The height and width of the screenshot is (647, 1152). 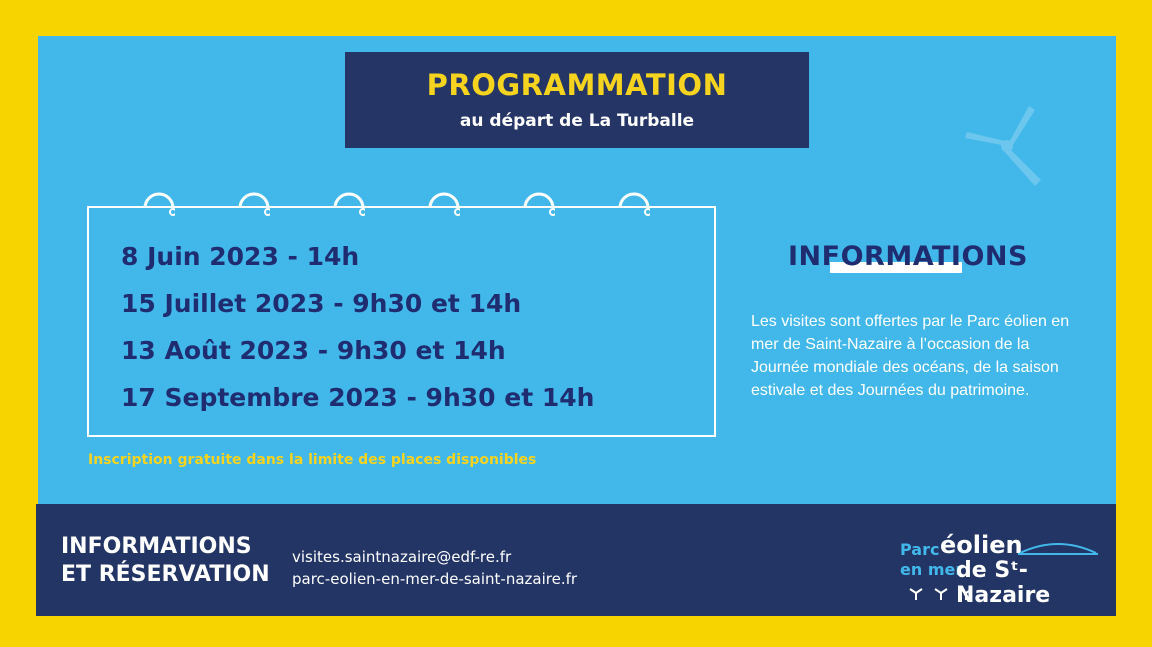 I want to click on title-banner, so click(x=577, y=100).